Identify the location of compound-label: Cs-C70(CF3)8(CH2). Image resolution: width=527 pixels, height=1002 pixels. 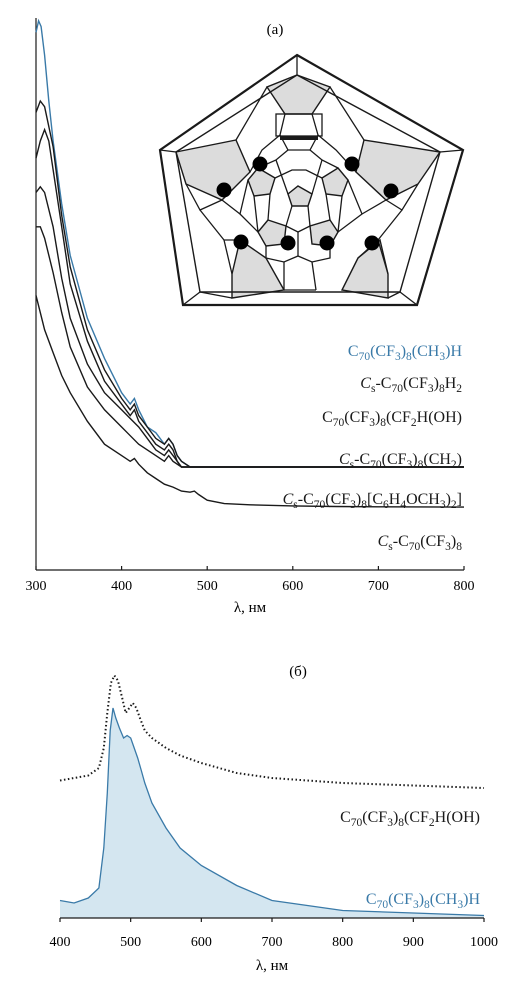
(400, 461).